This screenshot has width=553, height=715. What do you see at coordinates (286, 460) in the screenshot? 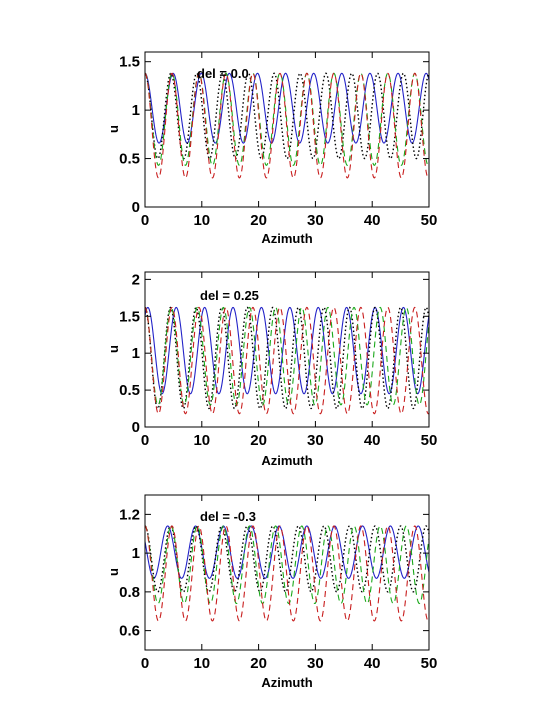
I see `x-axis-label-1: Azimuth` at bounding box center [286, 460].